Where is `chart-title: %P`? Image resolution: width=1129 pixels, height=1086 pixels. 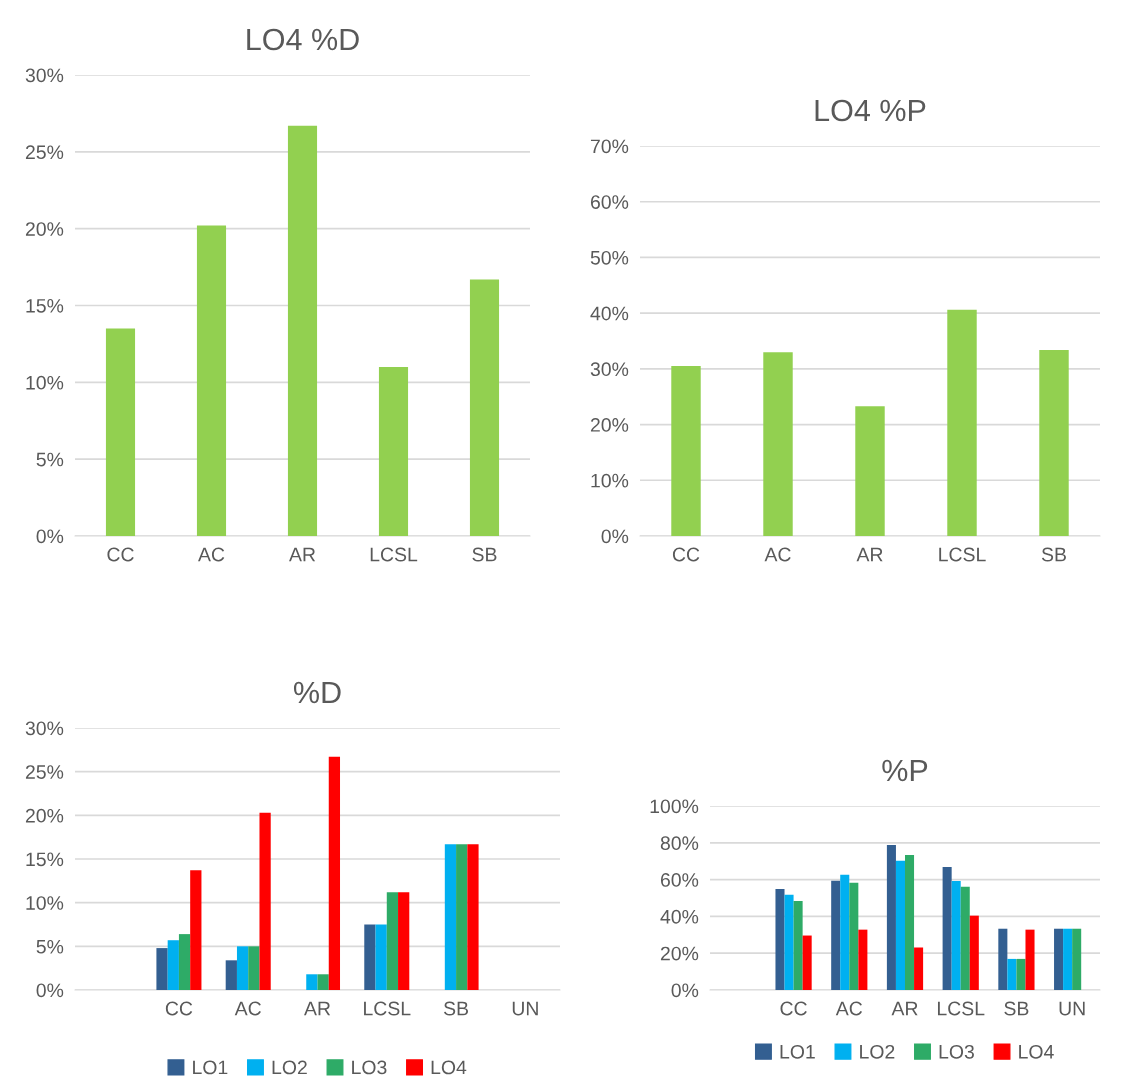
chart-title: %P is located at coordinates (905, 770).